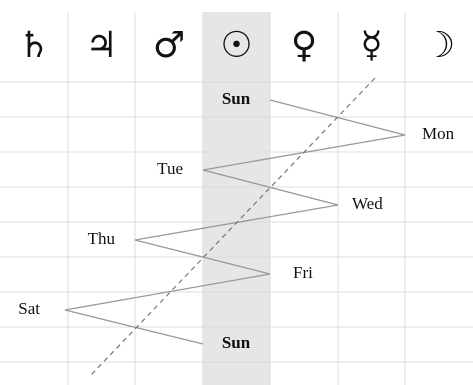 The width and height of the screenshot is (473, 385). I want to click on day-label: Mon, so click(438, 133).